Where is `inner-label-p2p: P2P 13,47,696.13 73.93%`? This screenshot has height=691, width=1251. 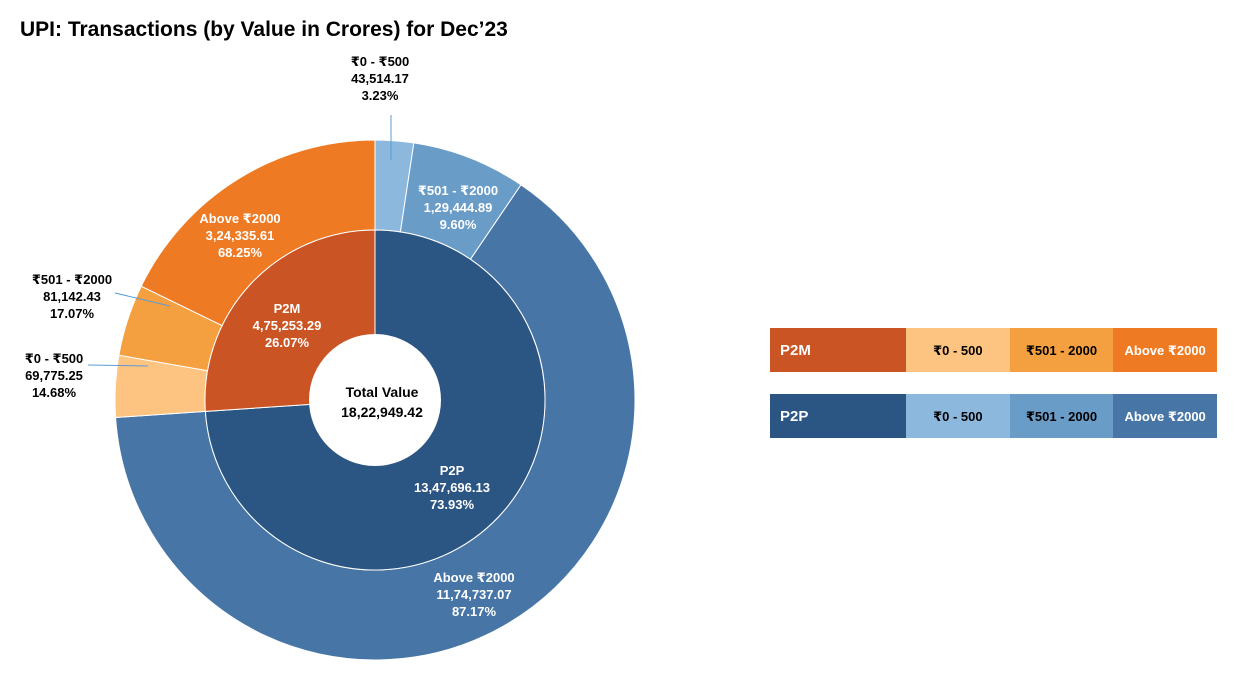
inner-label-p2p: P2P 13,47,696.13 73.93% is located at coordinates (452, 487).